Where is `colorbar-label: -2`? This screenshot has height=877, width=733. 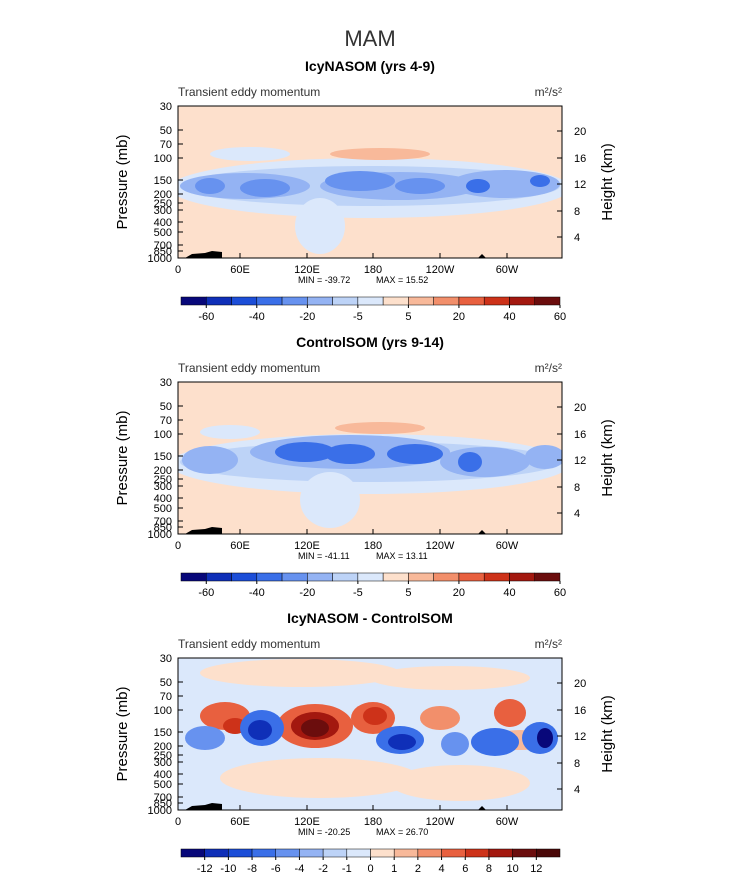
colorbar-label: -2 is located at coordinates (323, 867).